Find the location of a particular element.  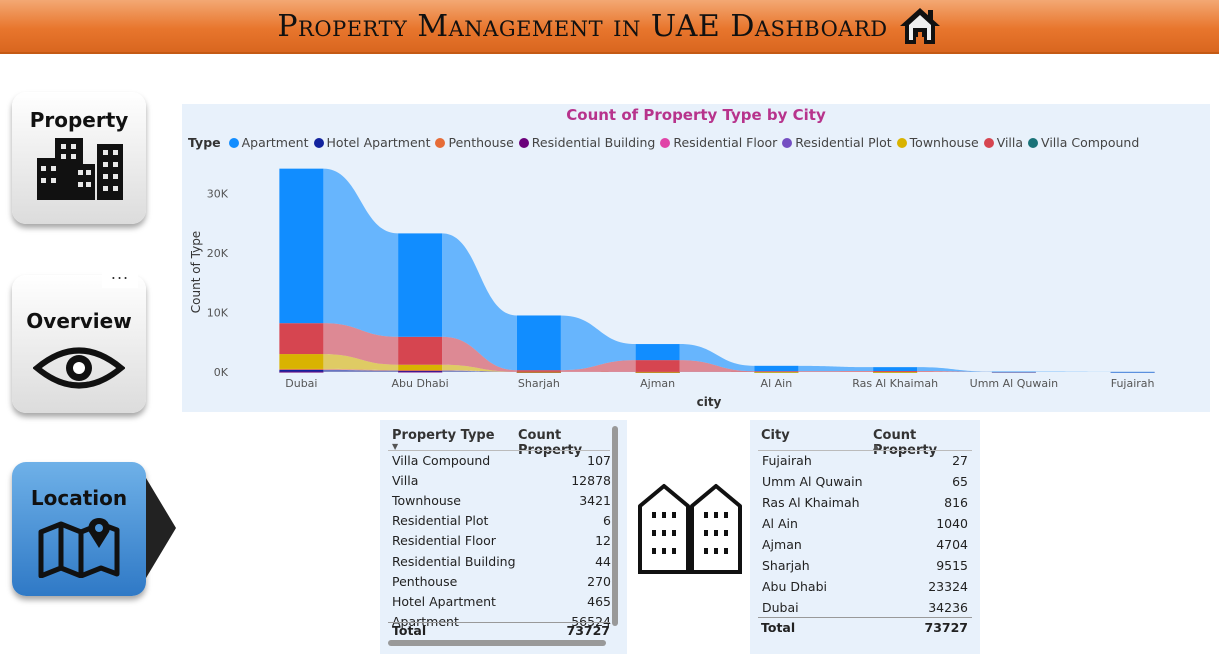

table-row: Dubai 34236 is located at coordinates (865, 610).